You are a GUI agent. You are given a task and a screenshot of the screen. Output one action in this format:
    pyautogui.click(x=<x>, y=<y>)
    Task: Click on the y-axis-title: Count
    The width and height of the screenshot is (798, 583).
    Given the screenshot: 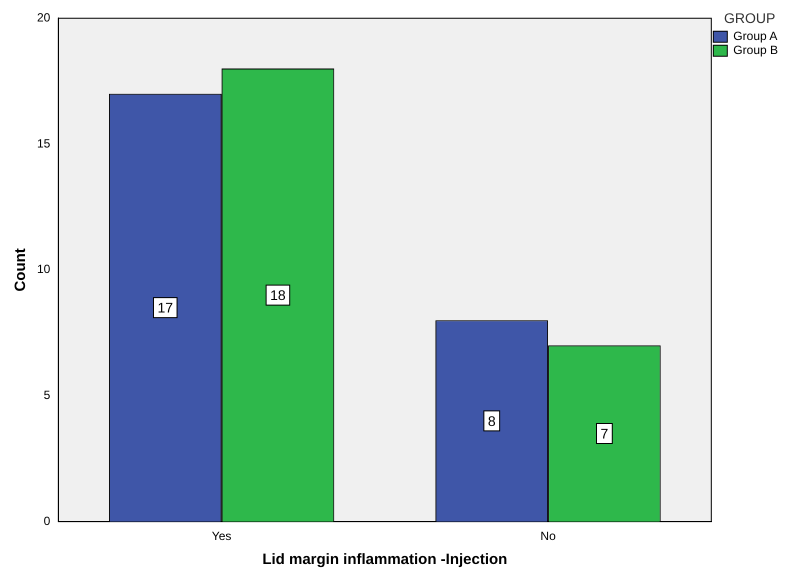 What is the action you would take?
    pyautogui.click(x=21, y=270)
    